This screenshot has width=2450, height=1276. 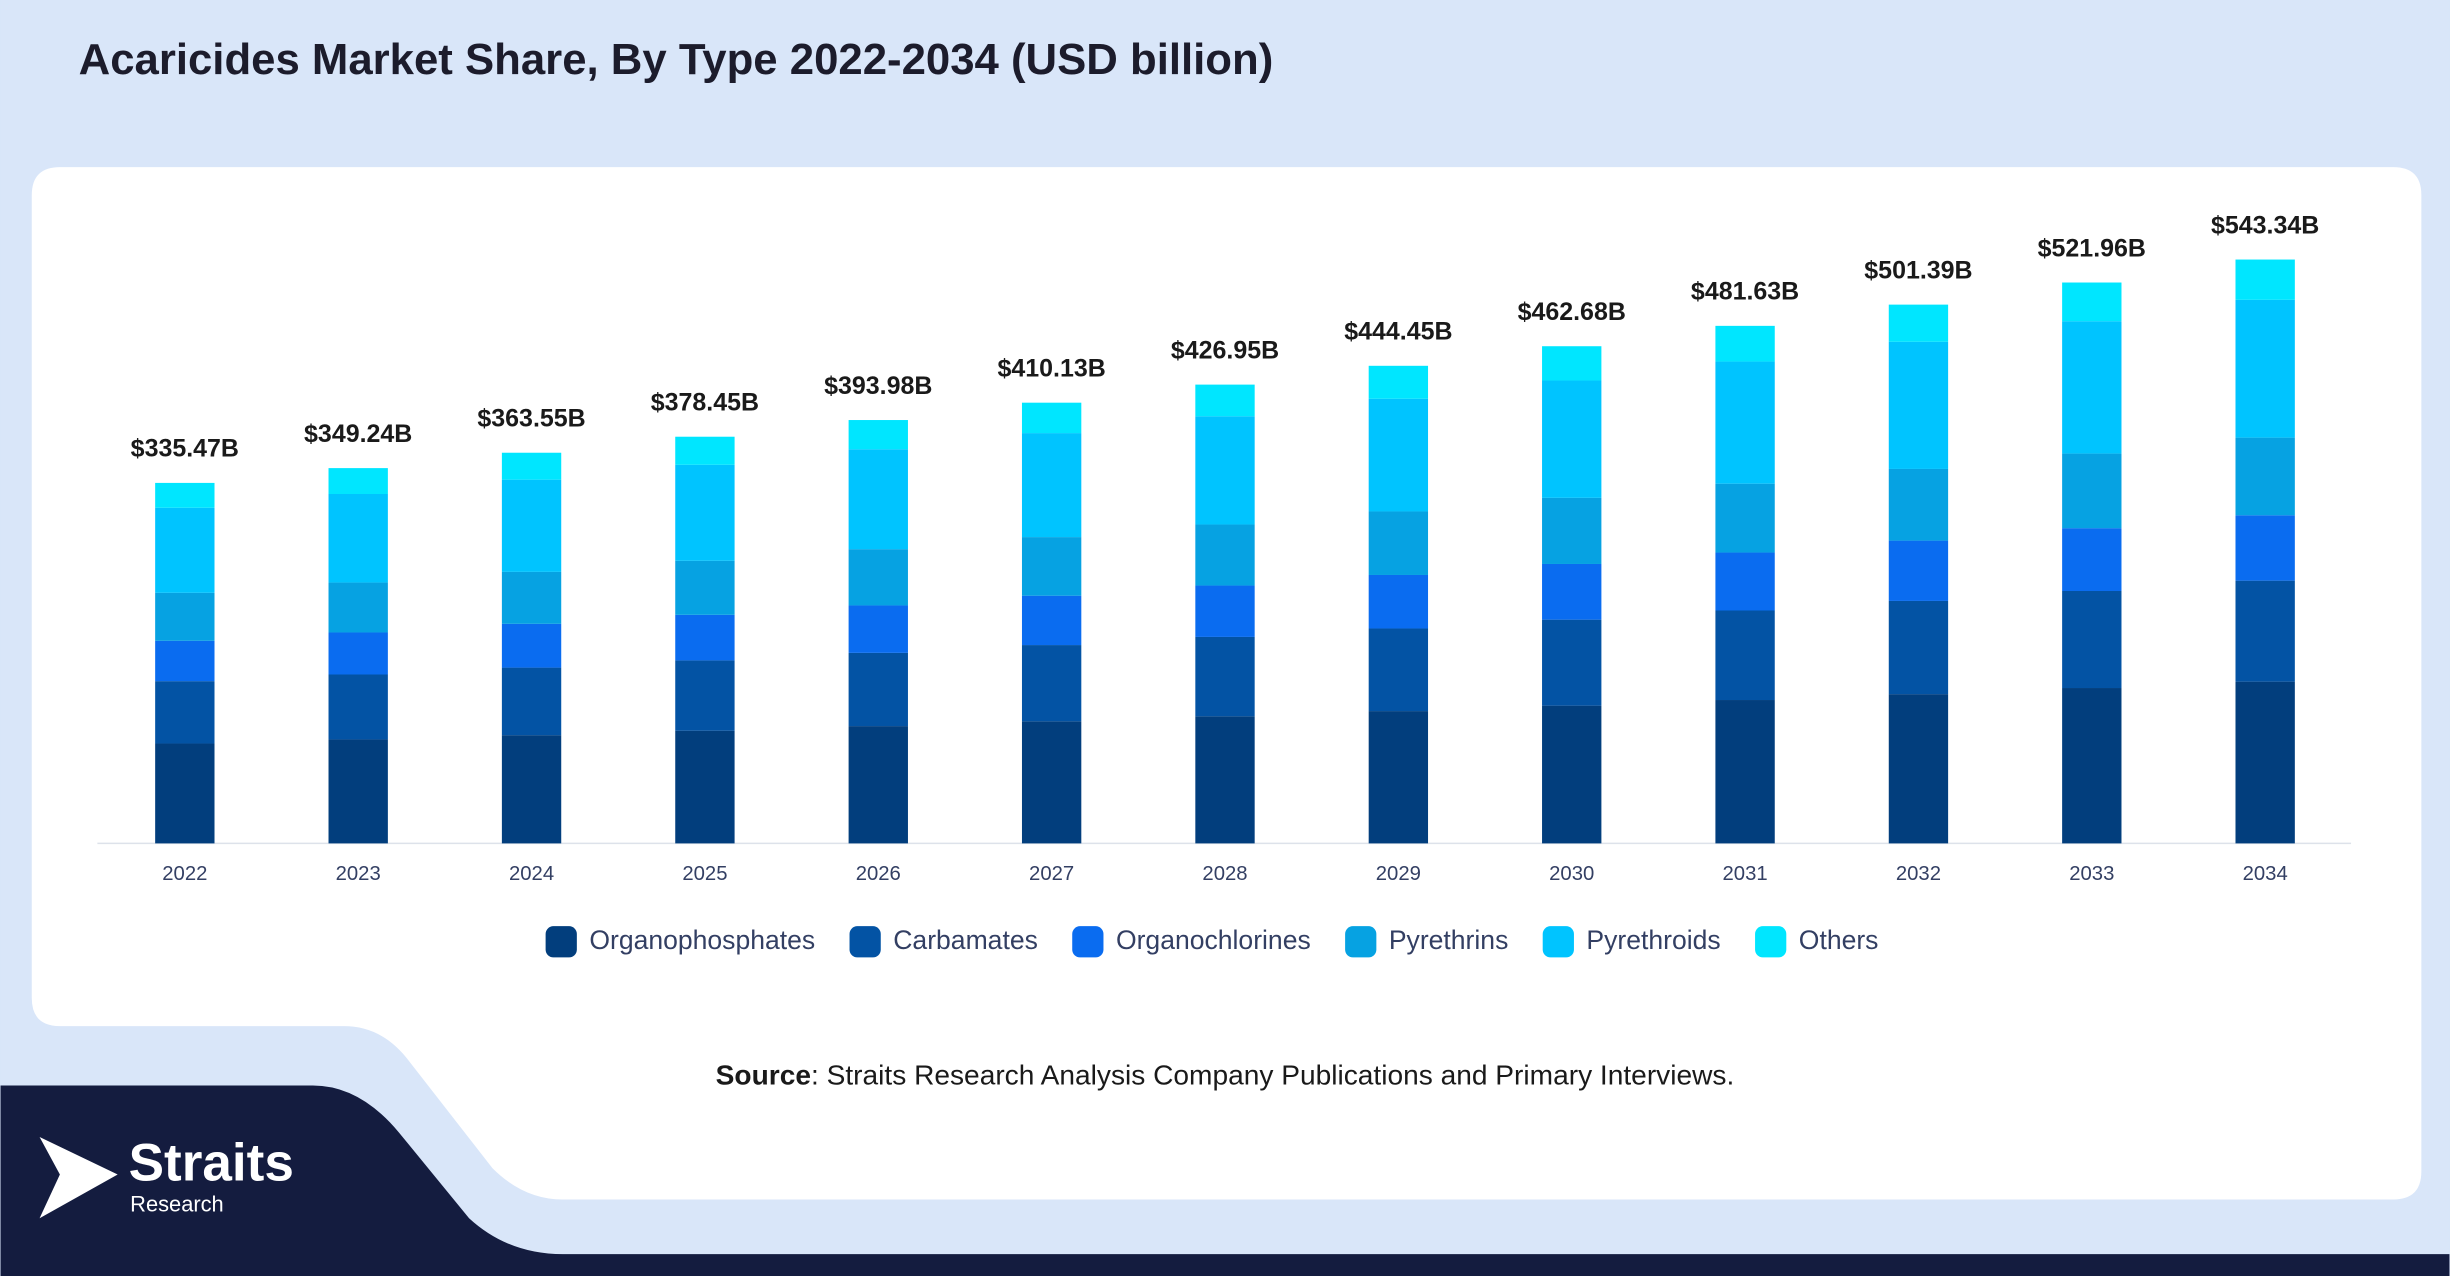 I want to click on total-label: $410.13B, so click(x=1051, y=368).